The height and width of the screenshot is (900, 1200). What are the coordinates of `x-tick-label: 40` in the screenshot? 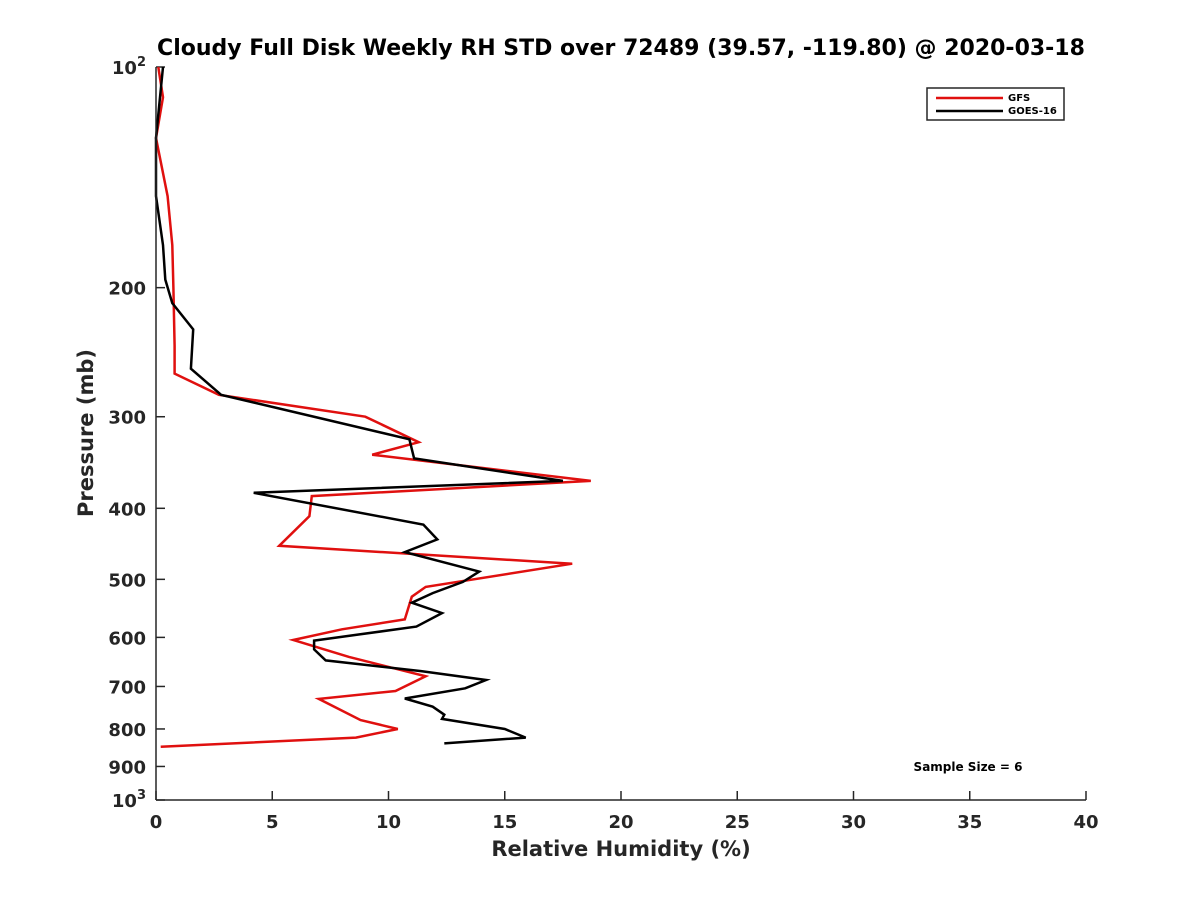 It's located at (1085, 822).